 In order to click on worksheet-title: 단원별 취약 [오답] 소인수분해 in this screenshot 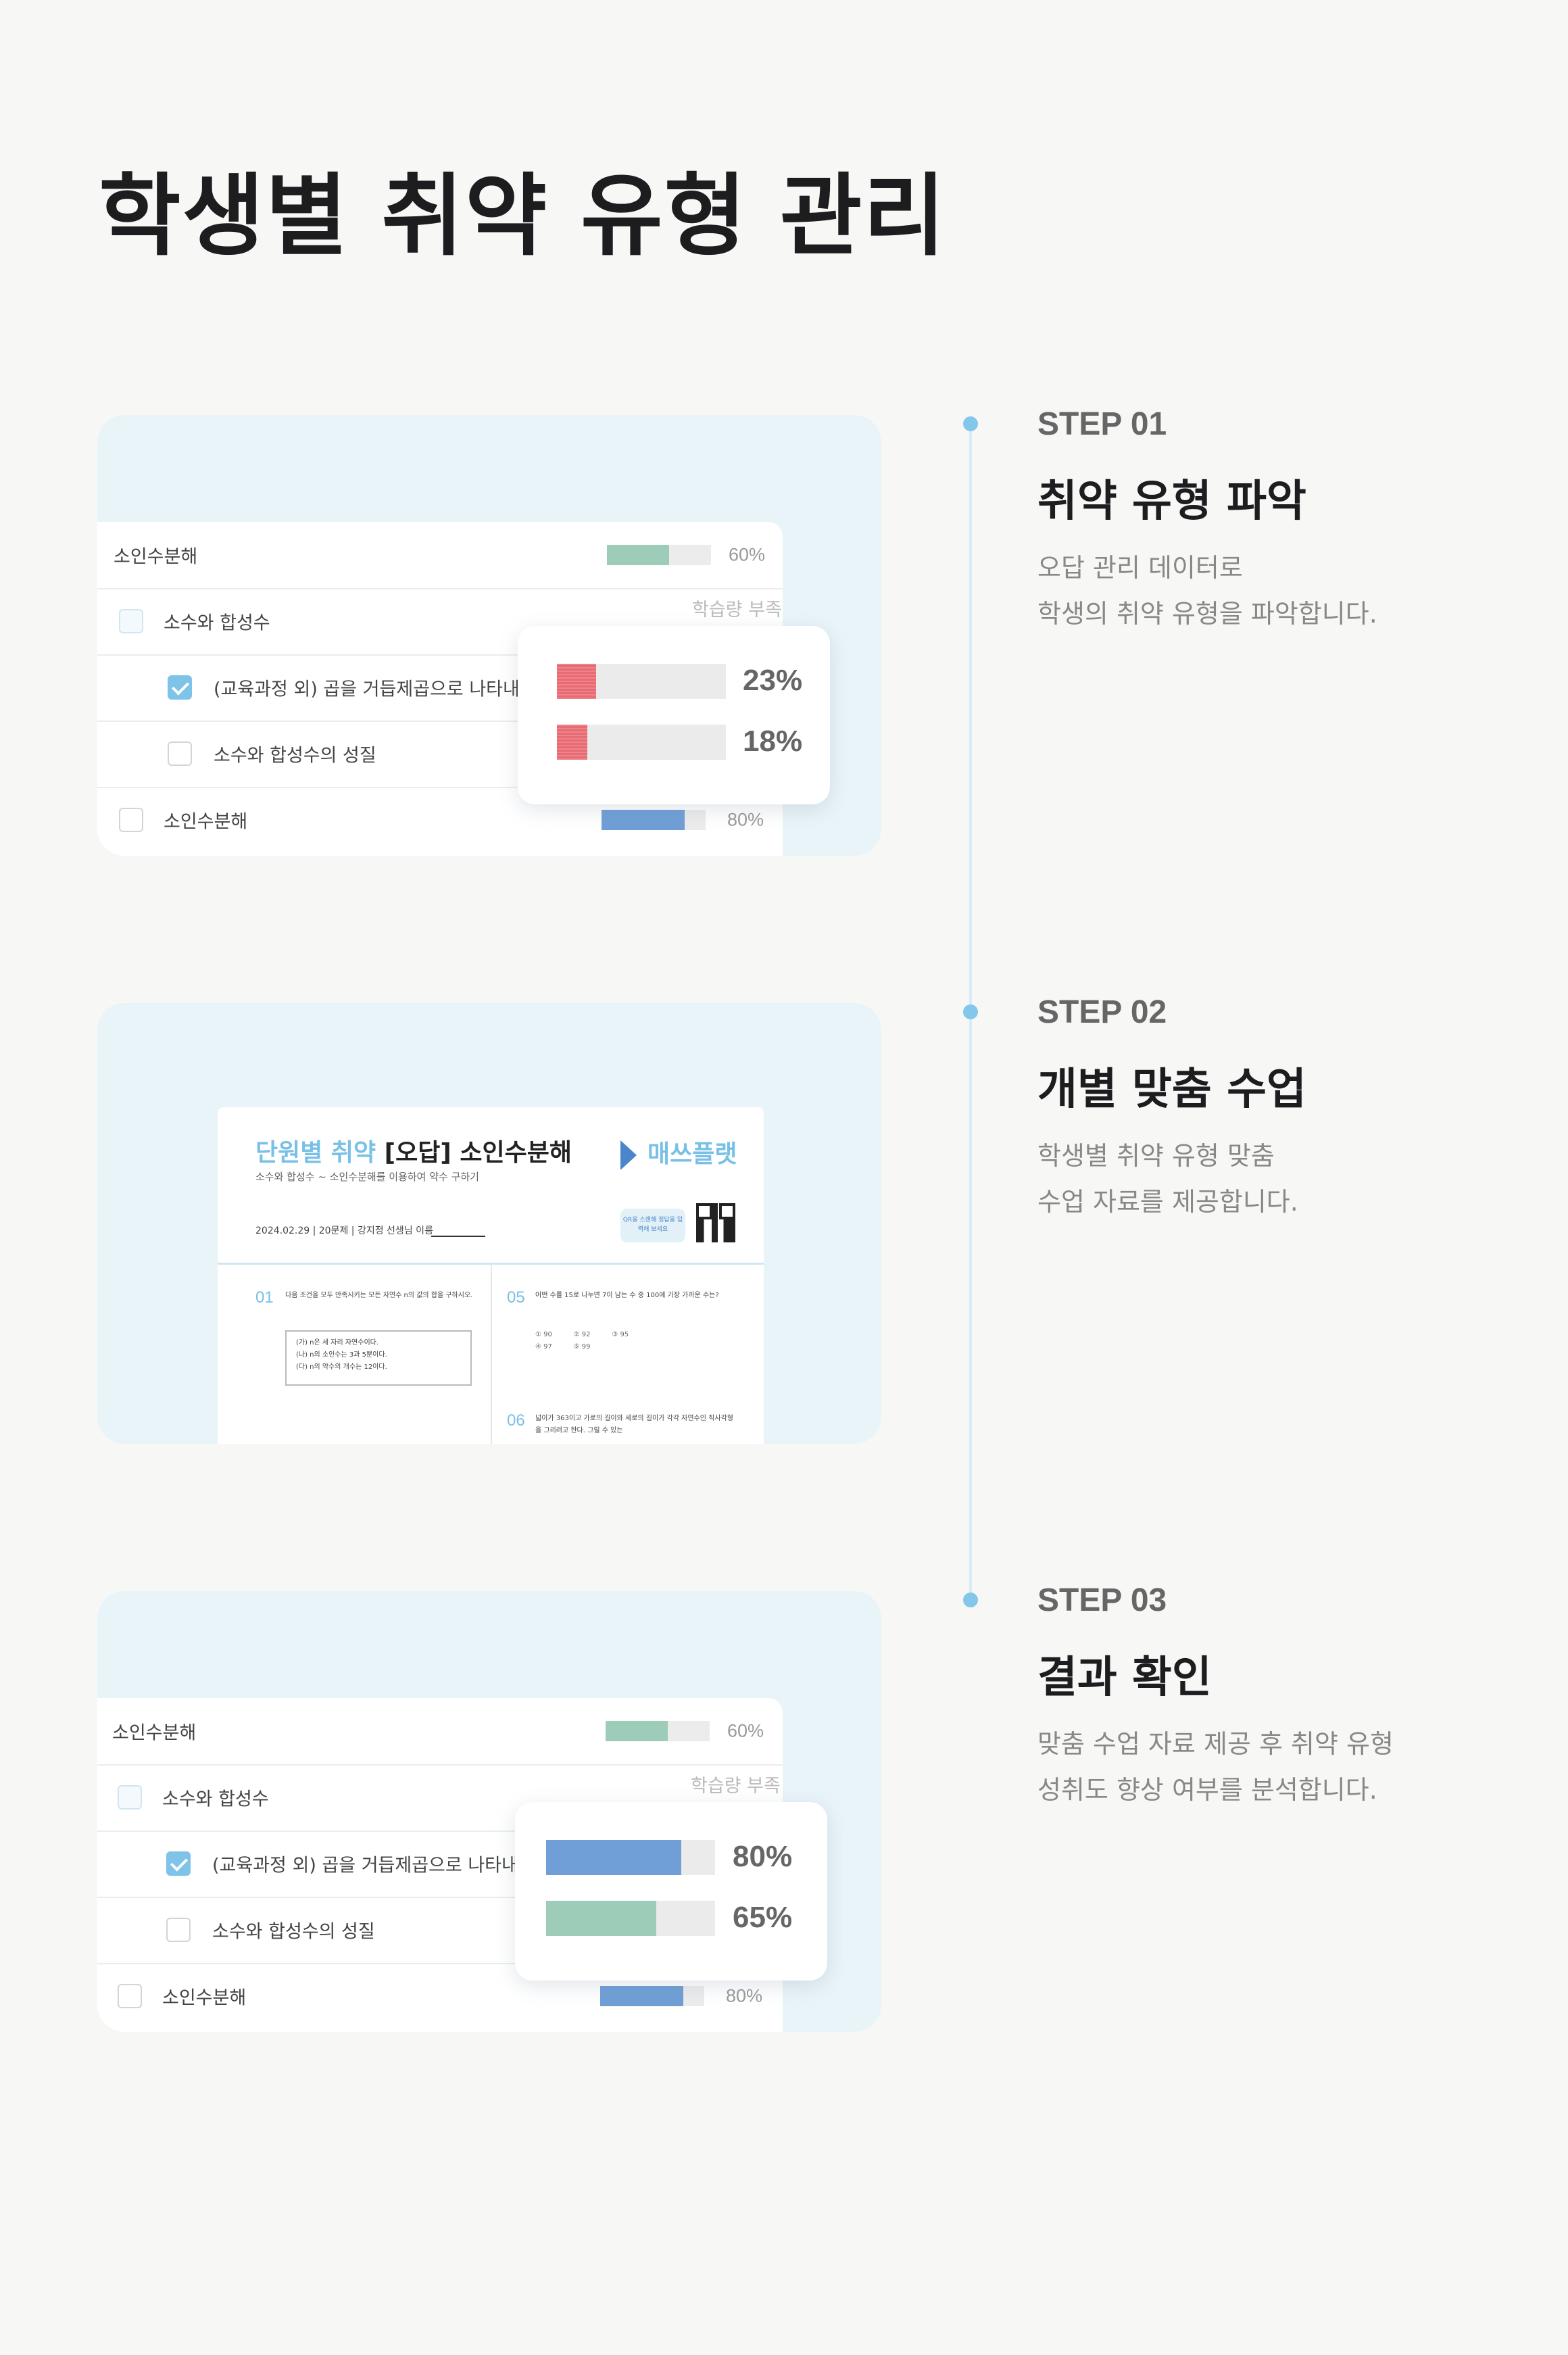, I will do `click(413, 1150)`.